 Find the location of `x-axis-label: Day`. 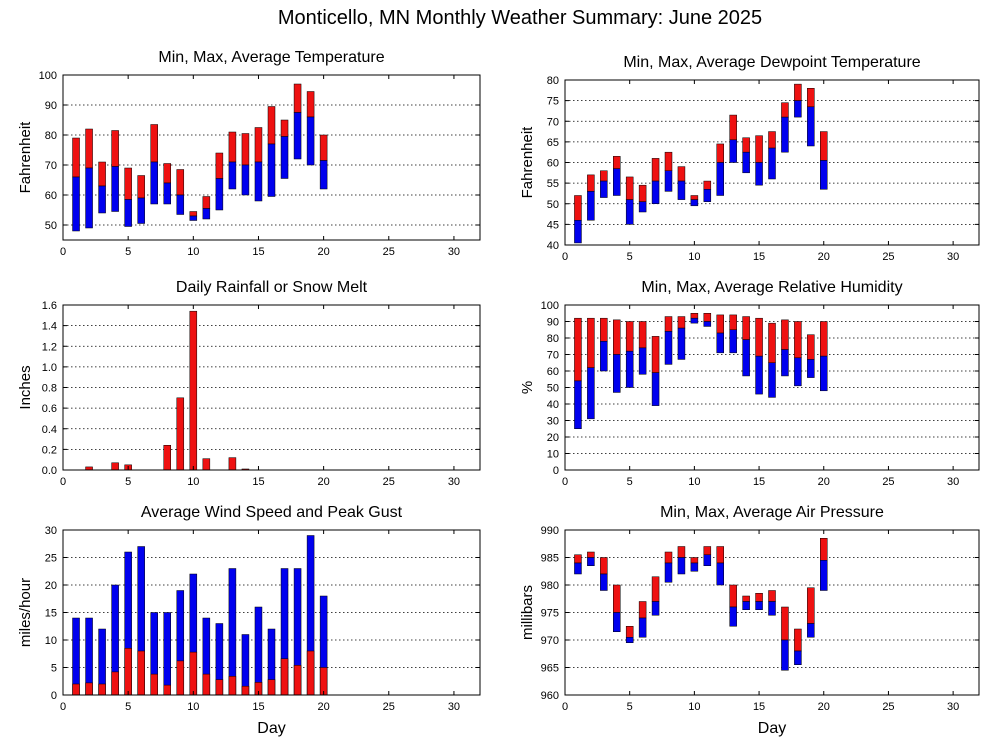

x-axis-label: Day is located at coordinates (772, 728).